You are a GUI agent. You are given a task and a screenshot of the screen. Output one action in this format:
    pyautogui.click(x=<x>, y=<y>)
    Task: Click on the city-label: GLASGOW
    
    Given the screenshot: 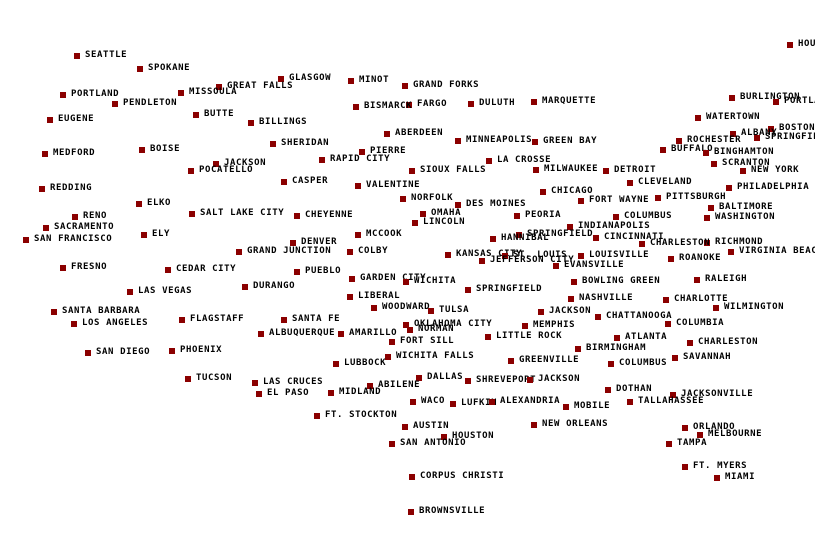 What is the action you would take?
    pyautogui.click(x=310, y=78)
    